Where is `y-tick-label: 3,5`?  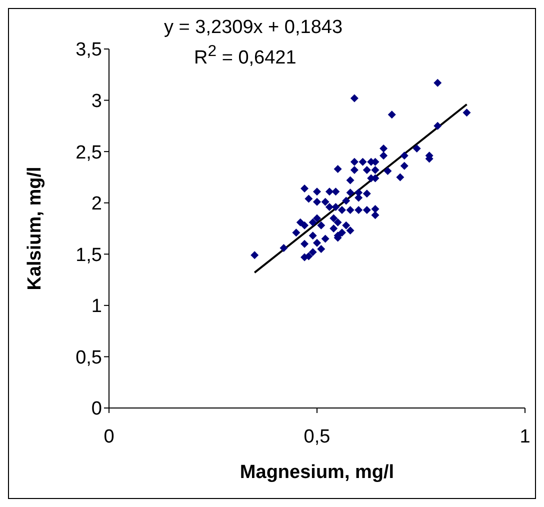 y-tick-label: 3,5 is located at coordinates (89, 50).